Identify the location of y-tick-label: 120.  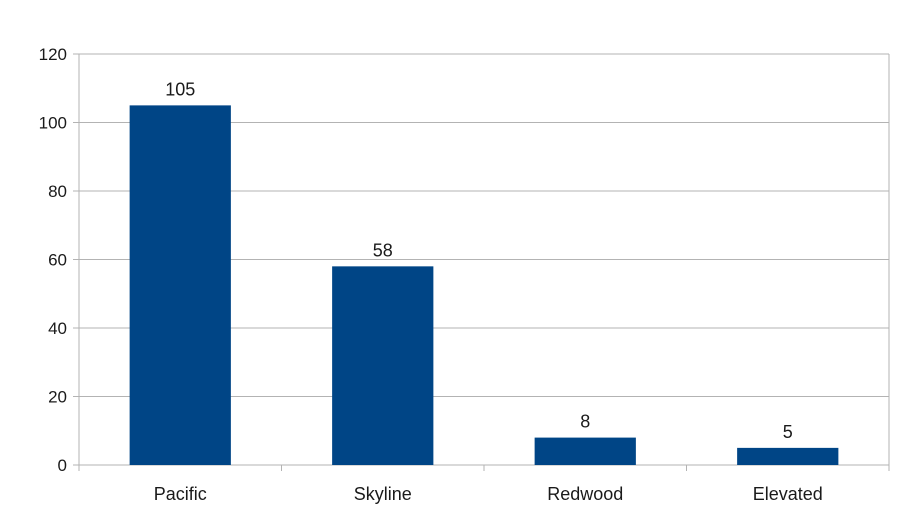
(53, 54).